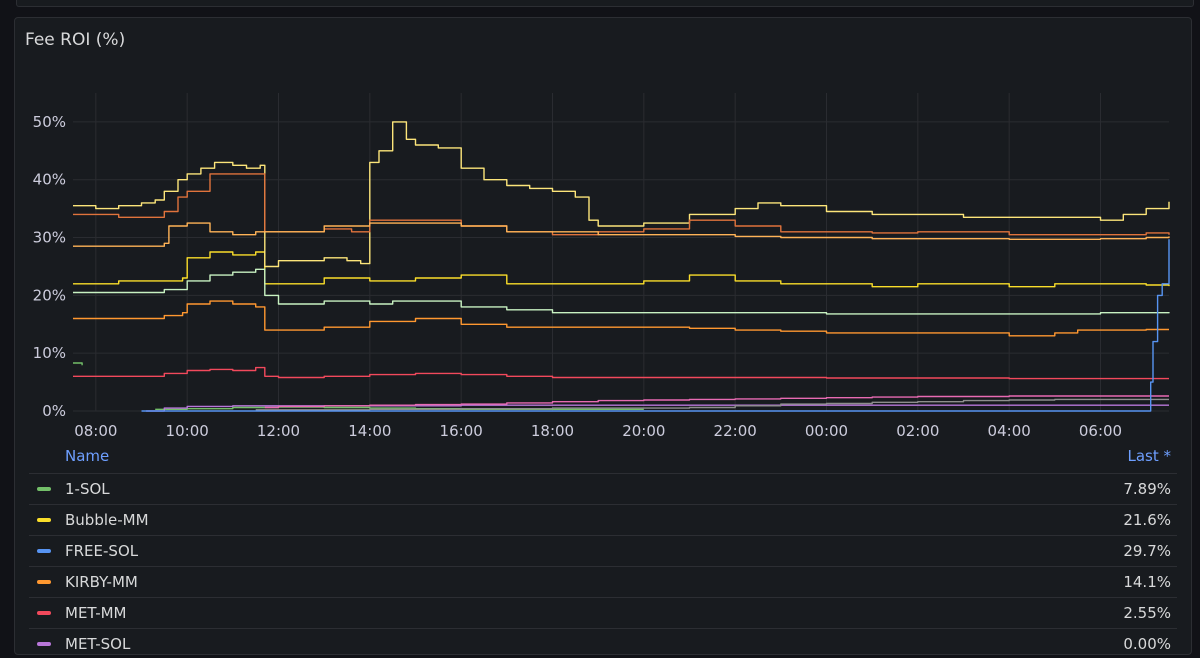  Describe the element at coordinates (54, 411) in the screenshot. I see `y-tick-label: 0%` at that location.